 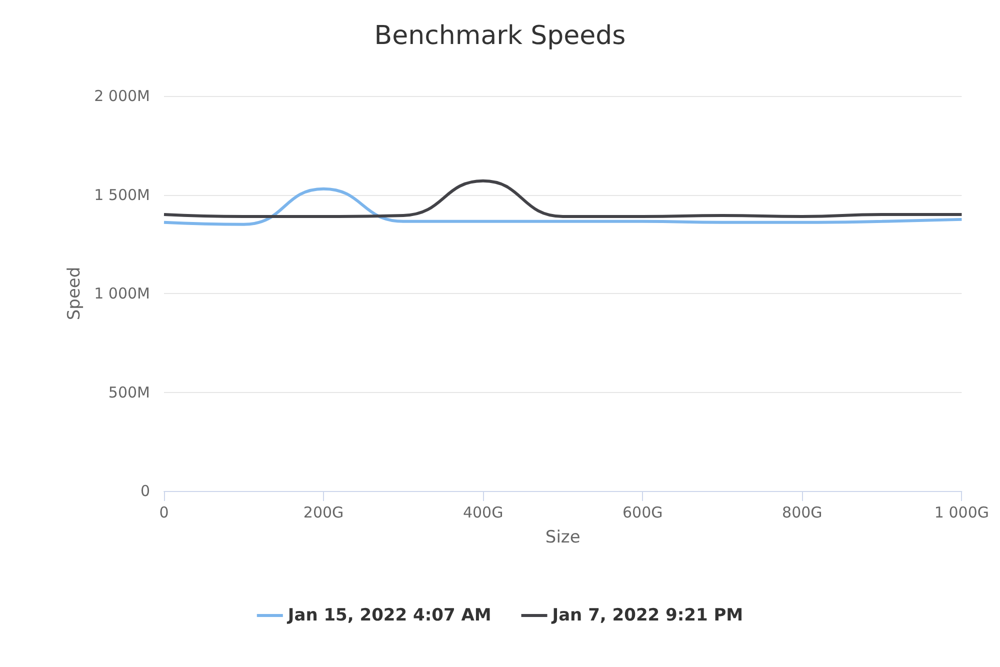 What do you see at coordinates (323, 513) in the screenshot?
I see `x-tick-label: 200G` at bounding box center [323, 513].